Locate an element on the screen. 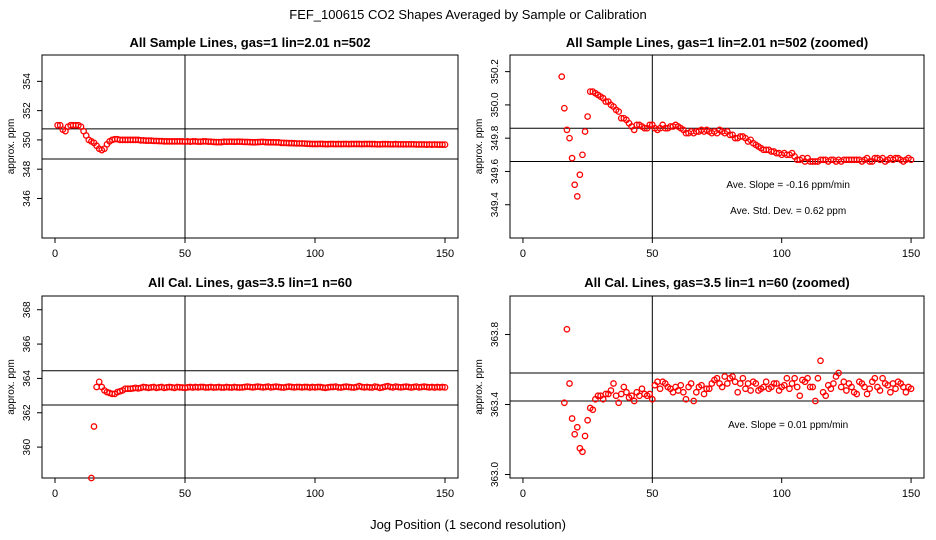 This screenshot has width=936, height=540. panel-2-xtick-label: 150 is located at coordinates (911, 254).